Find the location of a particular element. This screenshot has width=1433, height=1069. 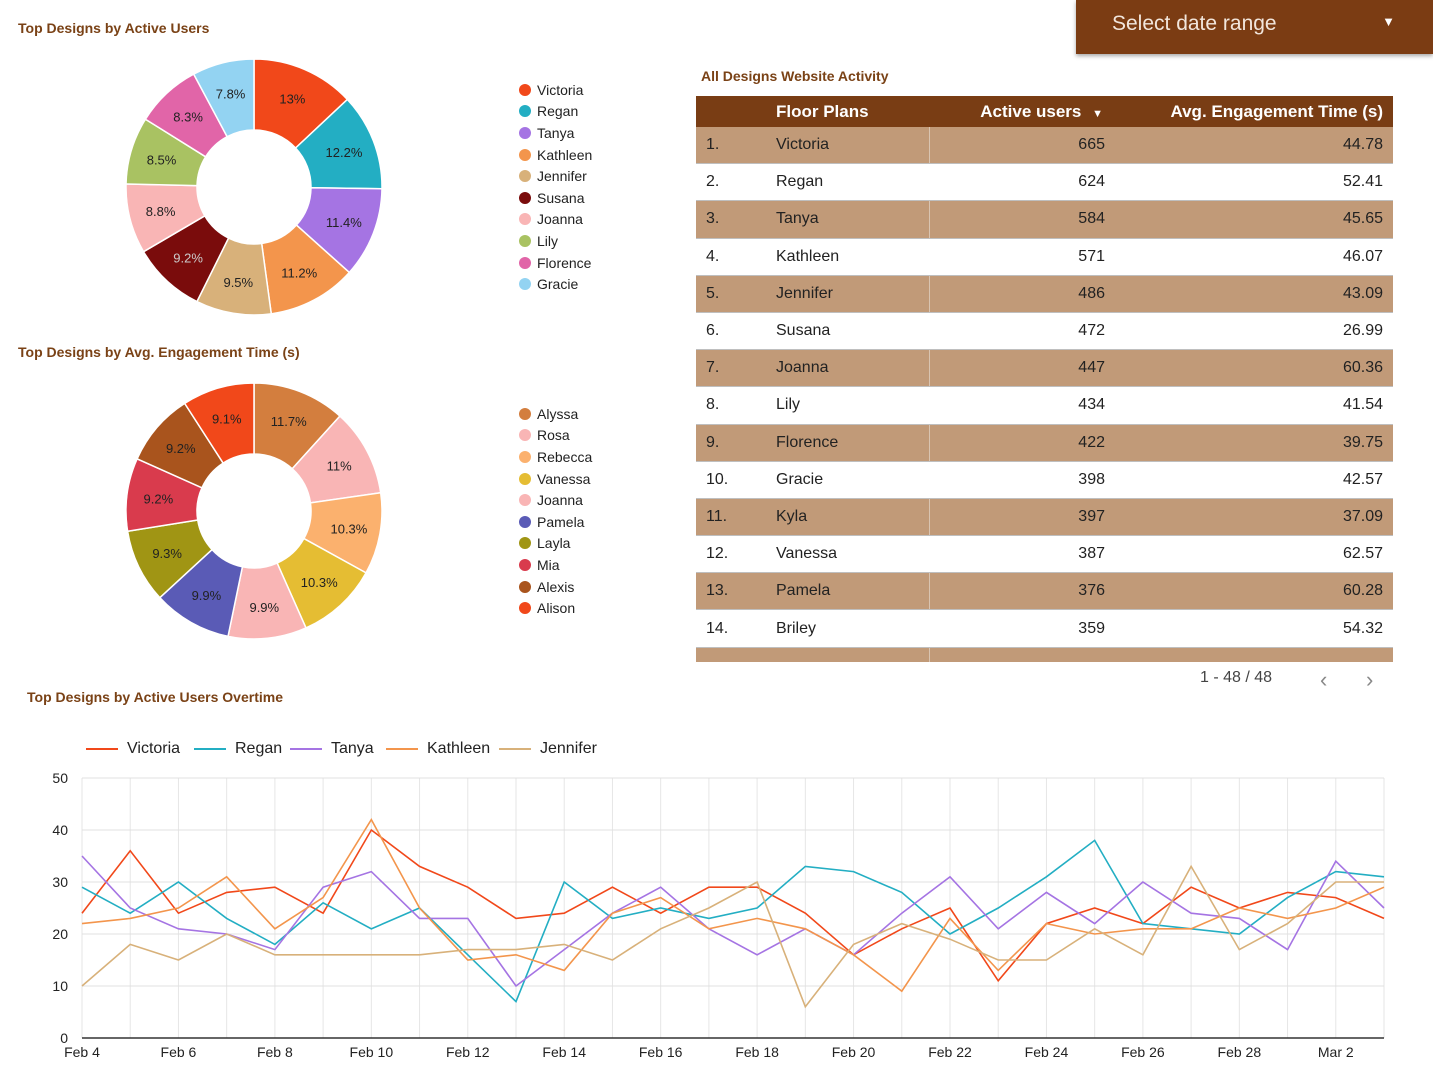

legend-item: Tanya is located at coordinates (555, 133).